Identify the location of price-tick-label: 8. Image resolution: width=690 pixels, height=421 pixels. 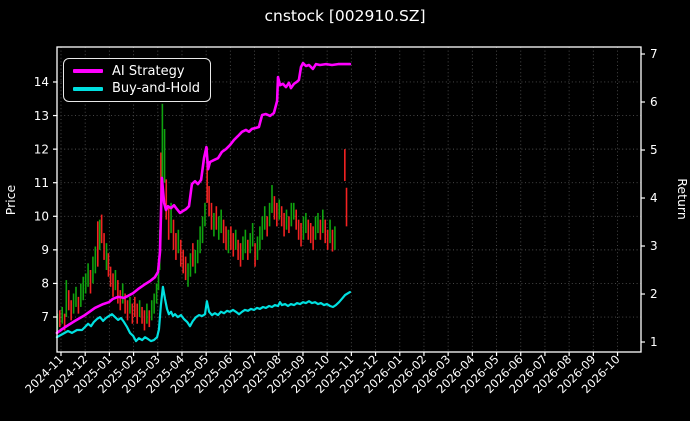
(45, 284).